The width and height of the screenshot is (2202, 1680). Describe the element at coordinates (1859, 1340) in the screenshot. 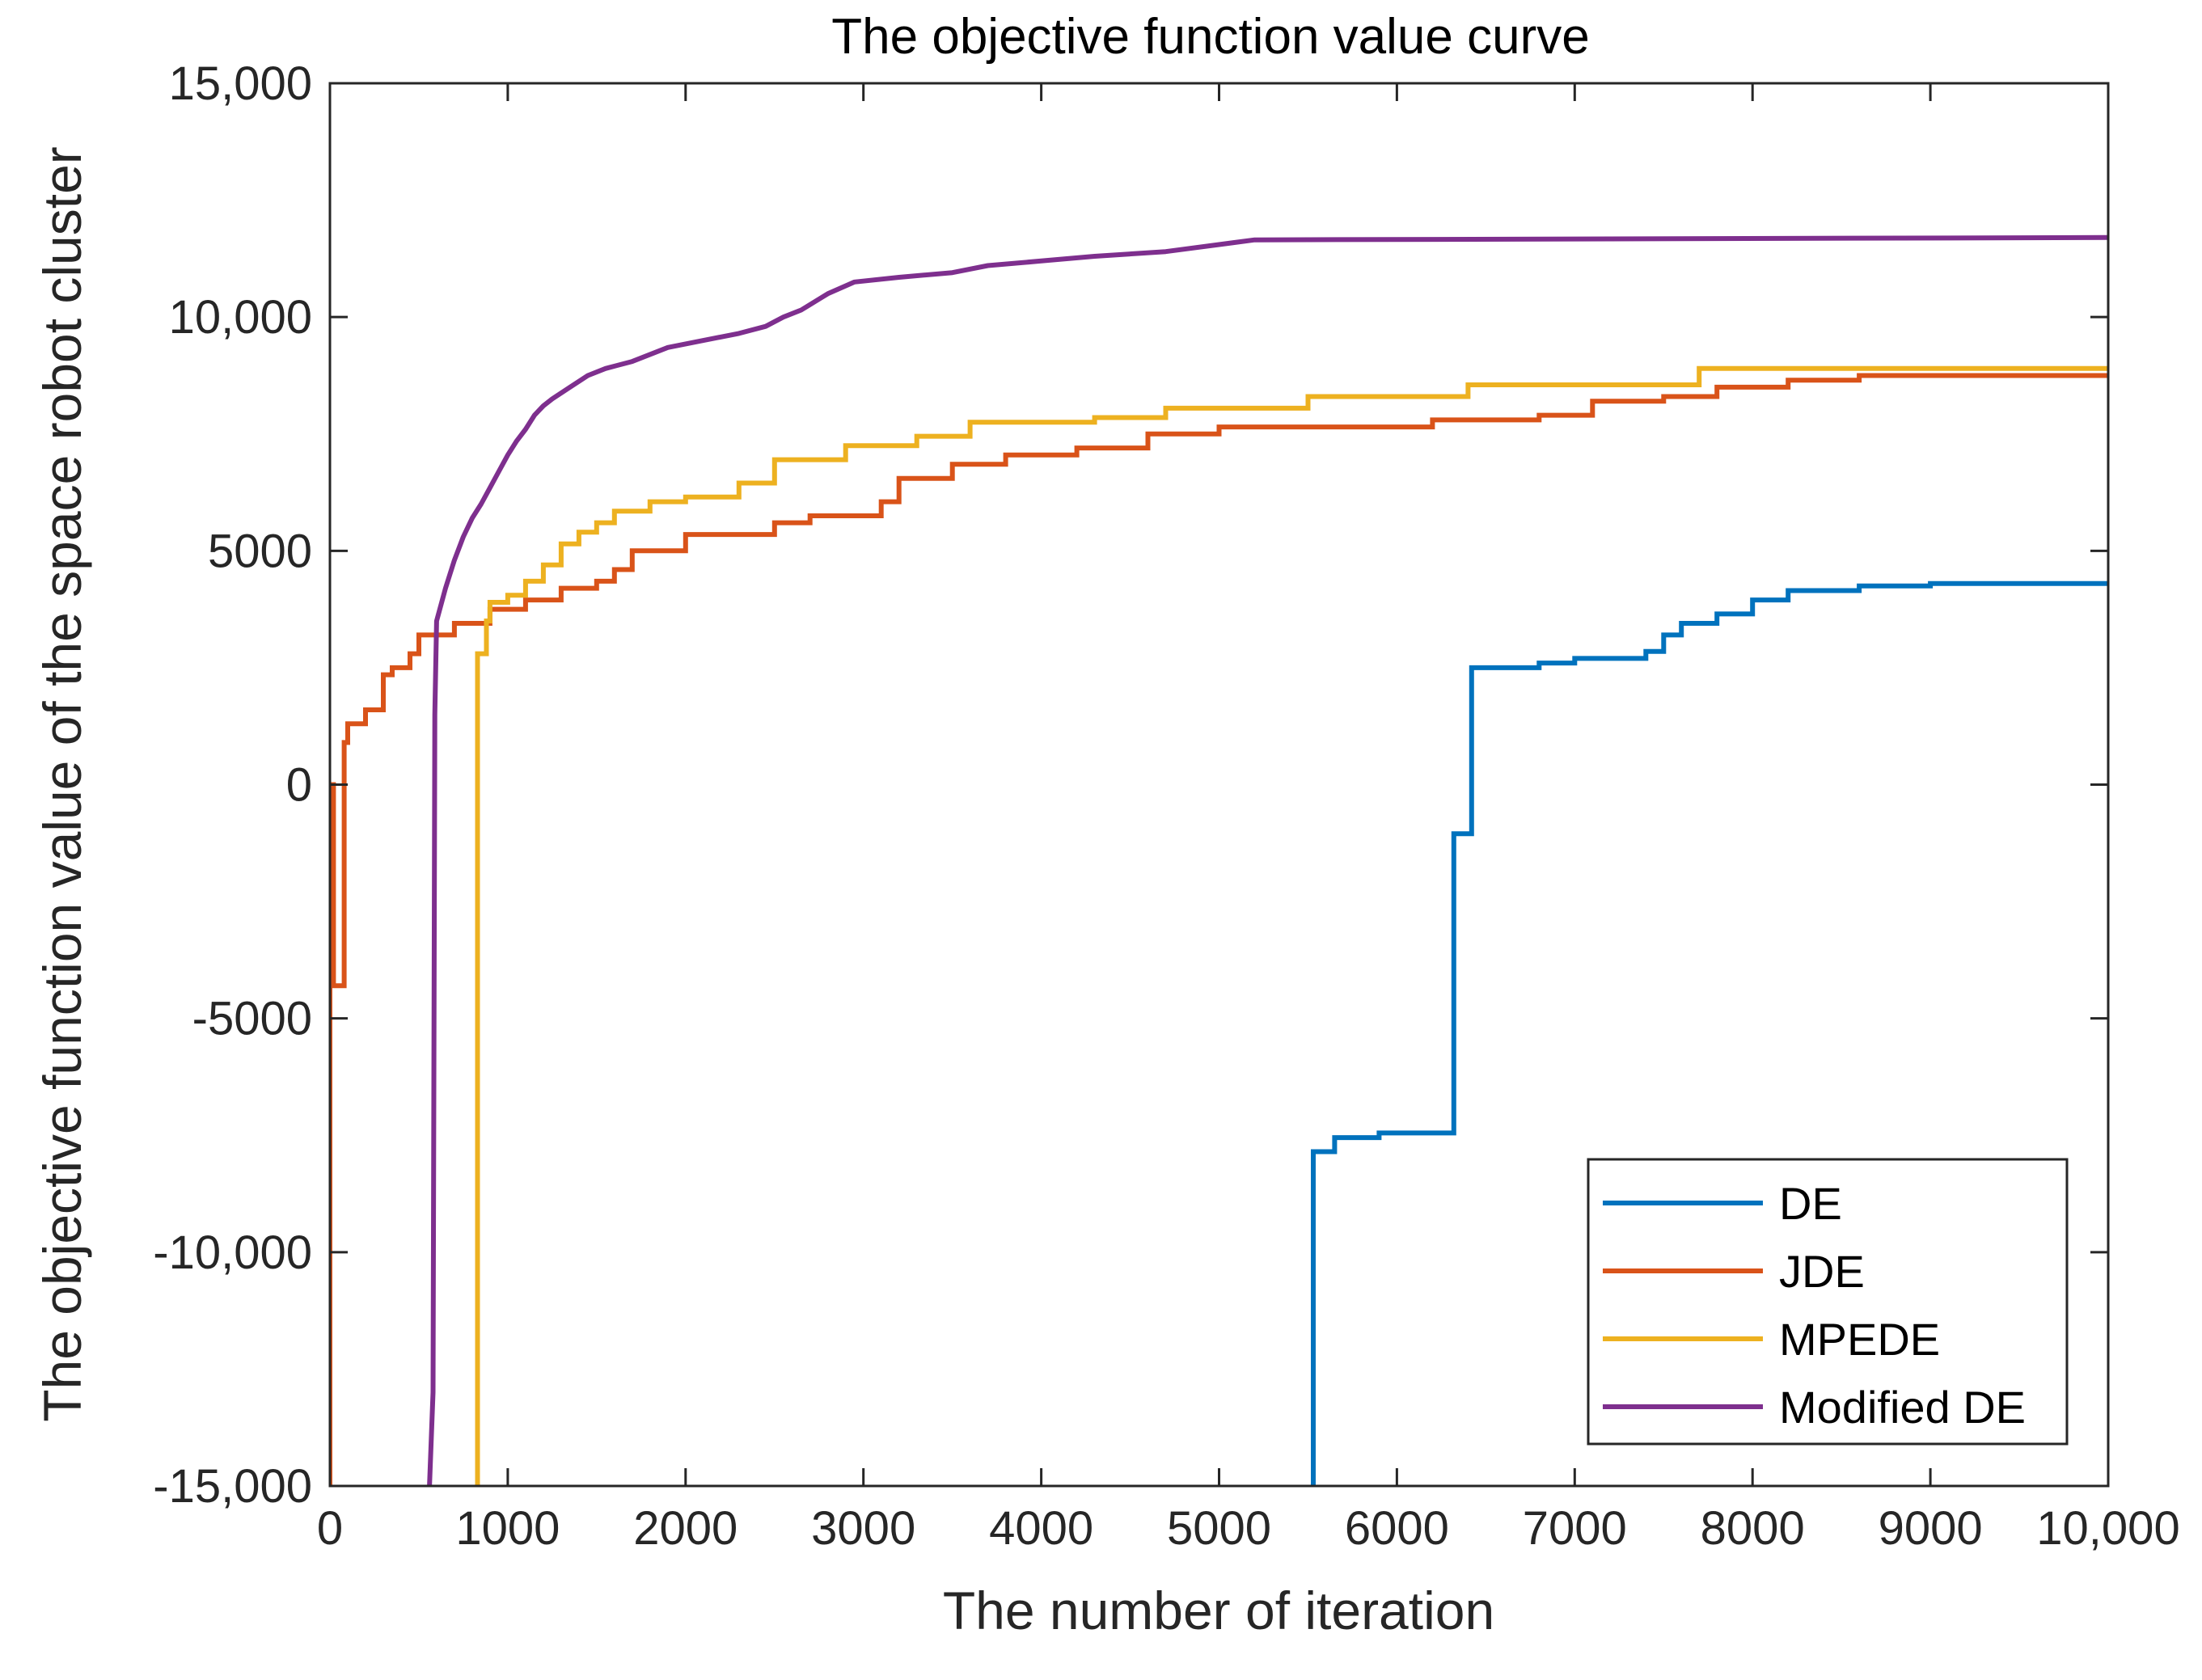

I see `legend-label: MPEDE` at that location.